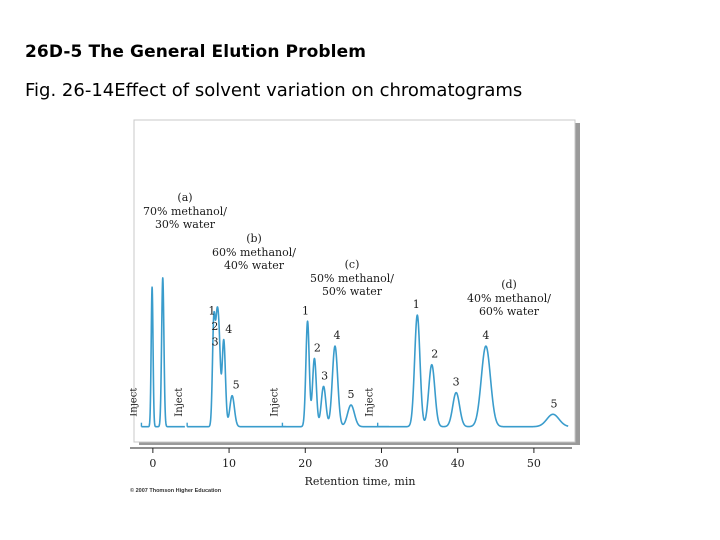 This screenshot has width=720, height=540. I want to click on x-axis: 0 10 20 30 40 50, so click(351, 458).